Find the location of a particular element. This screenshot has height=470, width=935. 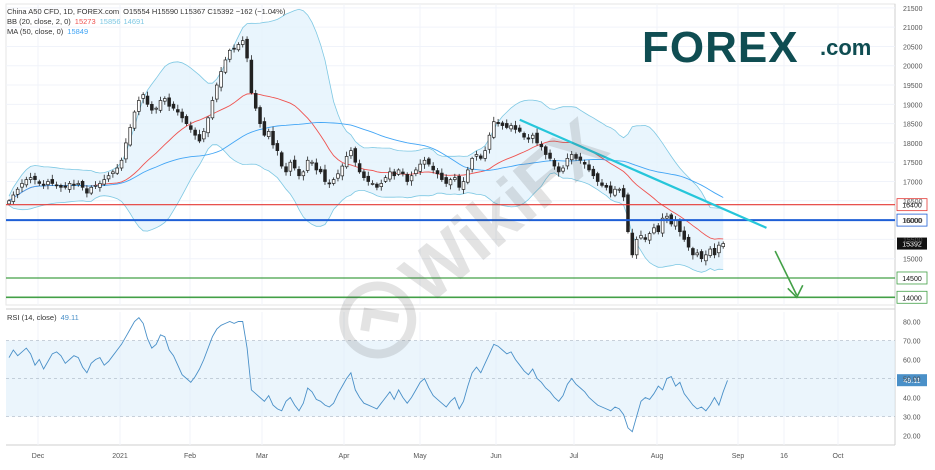

price-tick-label: 21000 is located at coordinates (913, 28).